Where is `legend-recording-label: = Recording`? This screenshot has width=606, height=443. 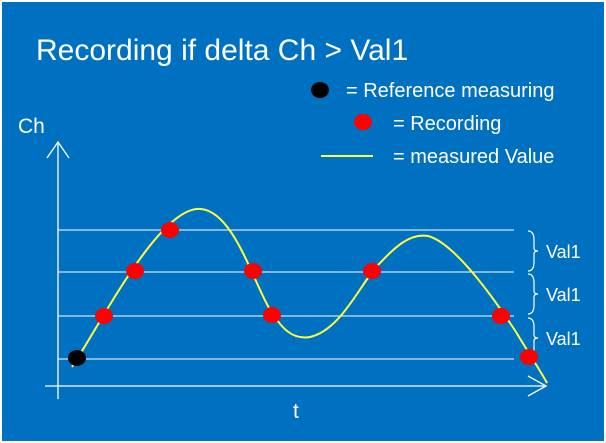
legend-recording-label: = Recording is located at coordinates (447, 124).